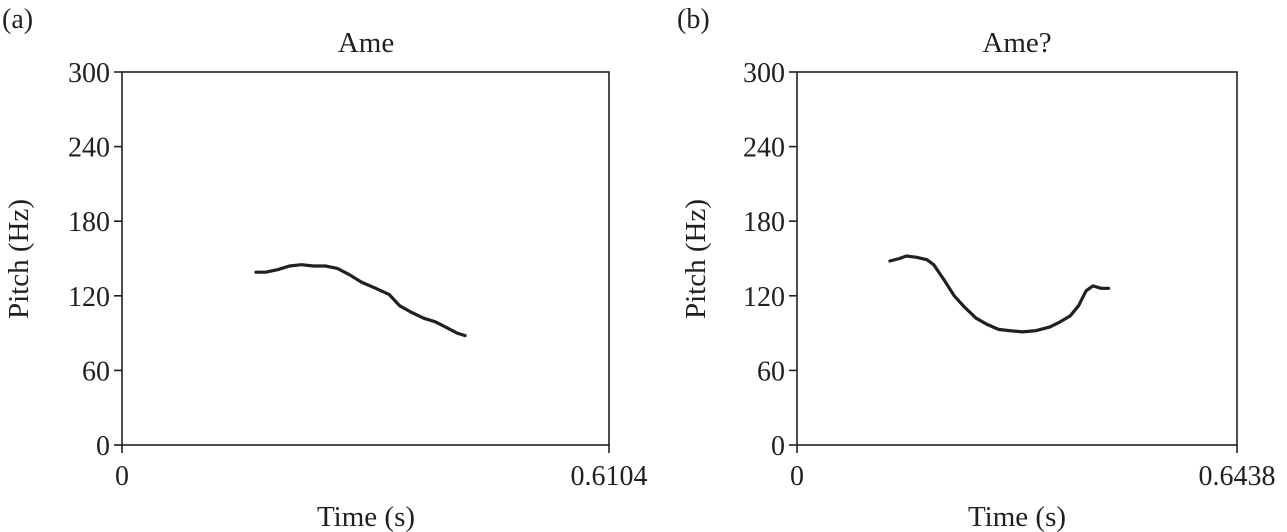 The height and width of the screenshot is (532, 1287). What do you see at coordinates (999, 294) in the screenshot?
I see `chart-b-pitch-series-line` at bounding box center [999, 294].